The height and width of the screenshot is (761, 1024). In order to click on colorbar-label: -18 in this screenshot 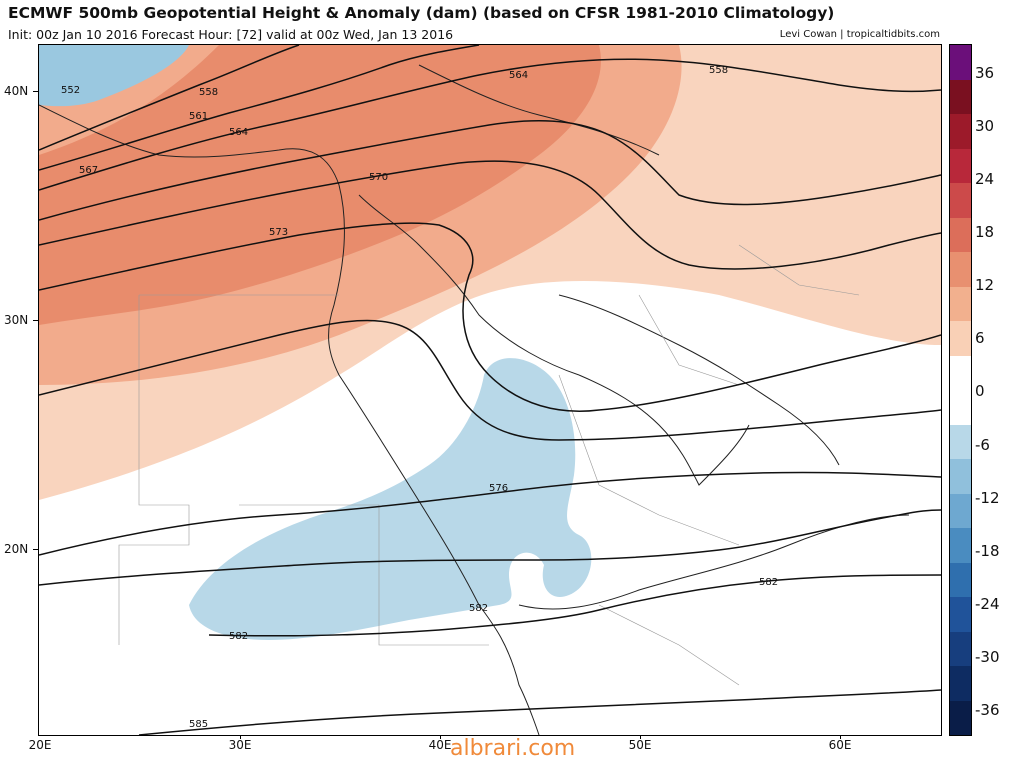, I will do `click(987, 551)`.